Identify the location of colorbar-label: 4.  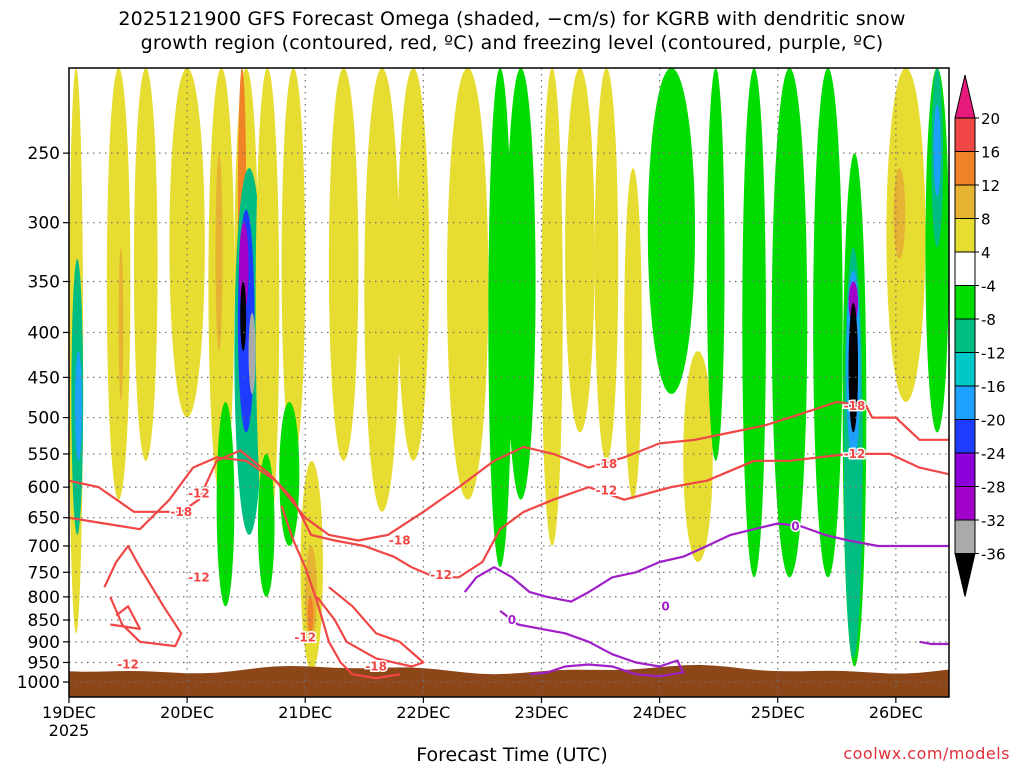
(986, 253).